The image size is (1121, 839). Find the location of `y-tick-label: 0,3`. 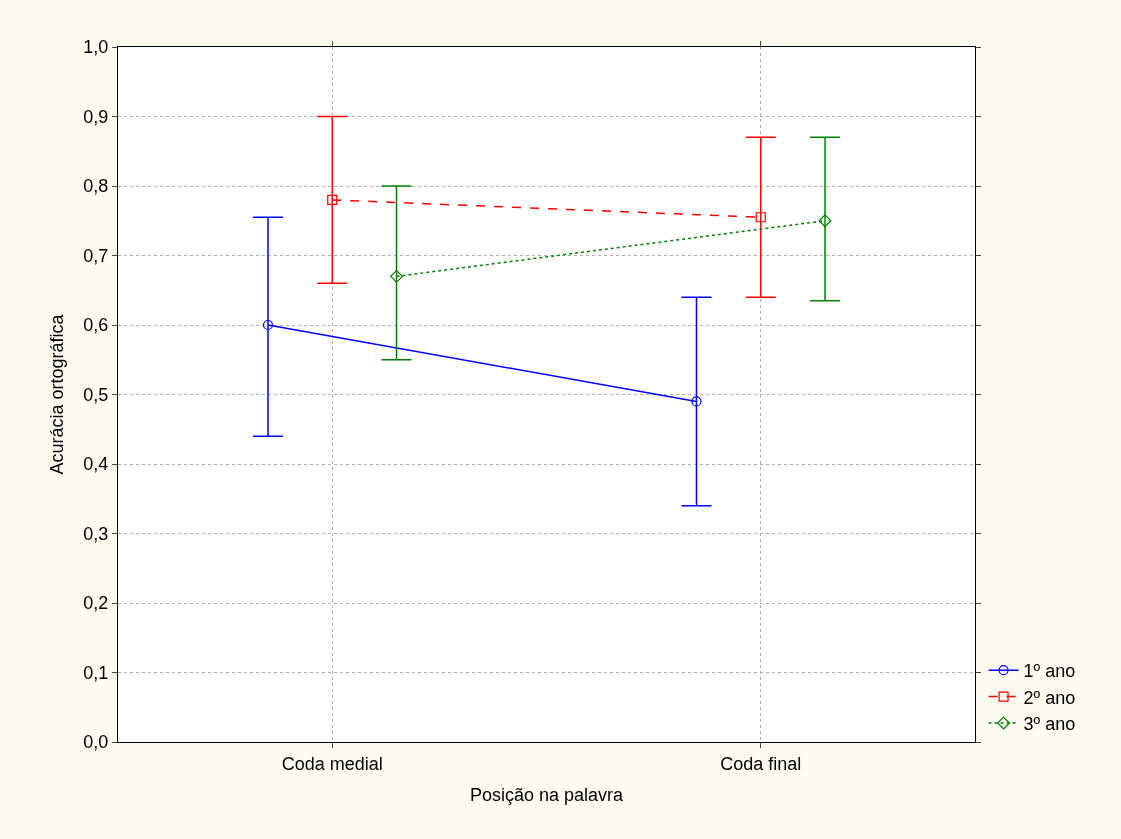

y-tick-label: 0,3 is located at coordinates (96, 533).